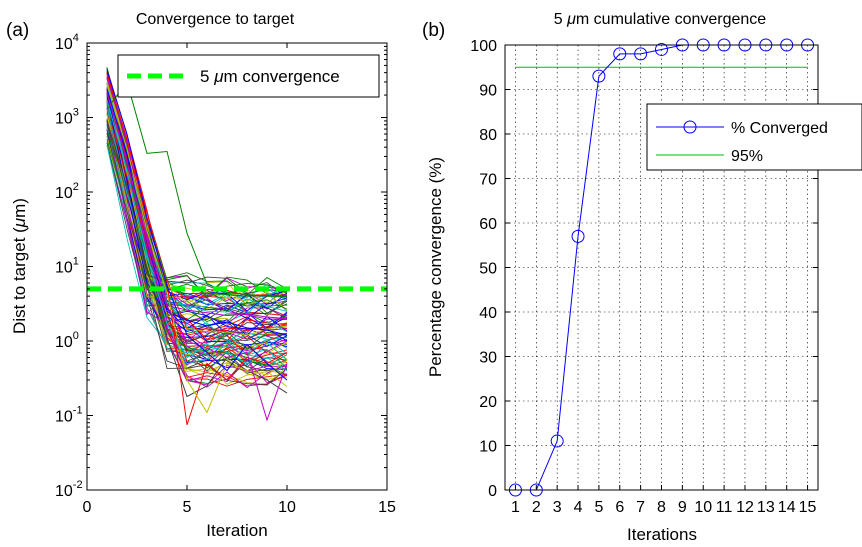  I want to click on panel-b-x-tick-label: 13, so click(766, 507).